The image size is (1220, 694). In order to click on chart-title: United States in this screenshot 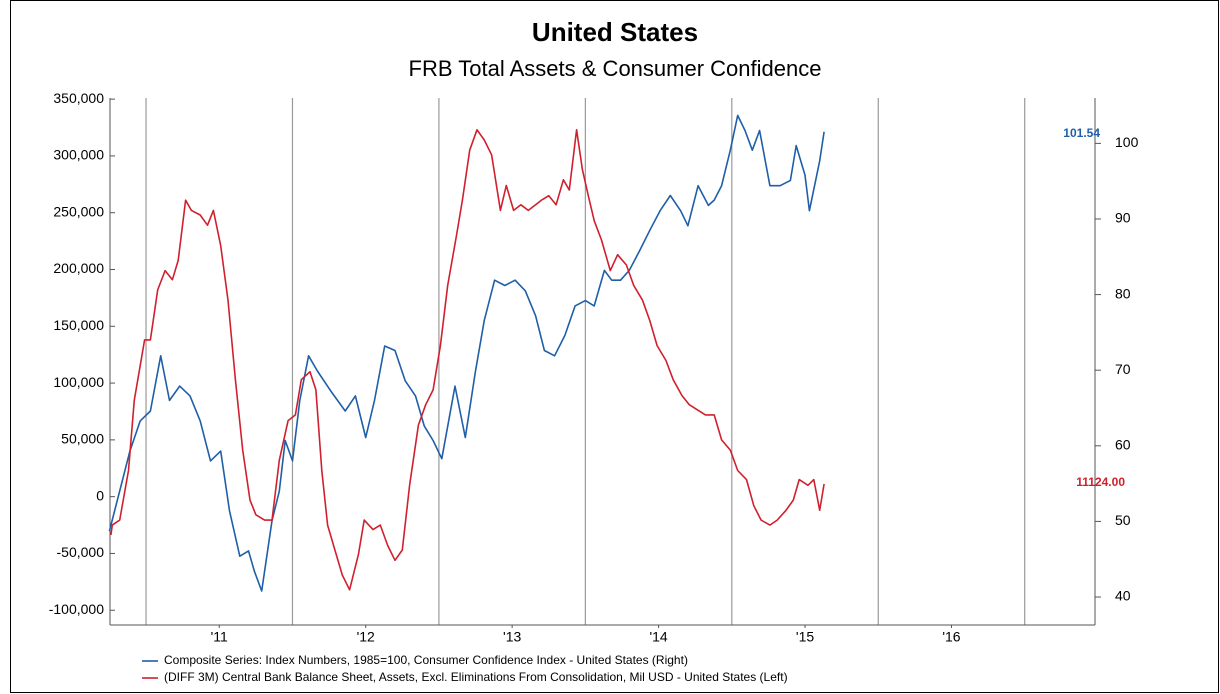, I will do `click(615, 32)`.